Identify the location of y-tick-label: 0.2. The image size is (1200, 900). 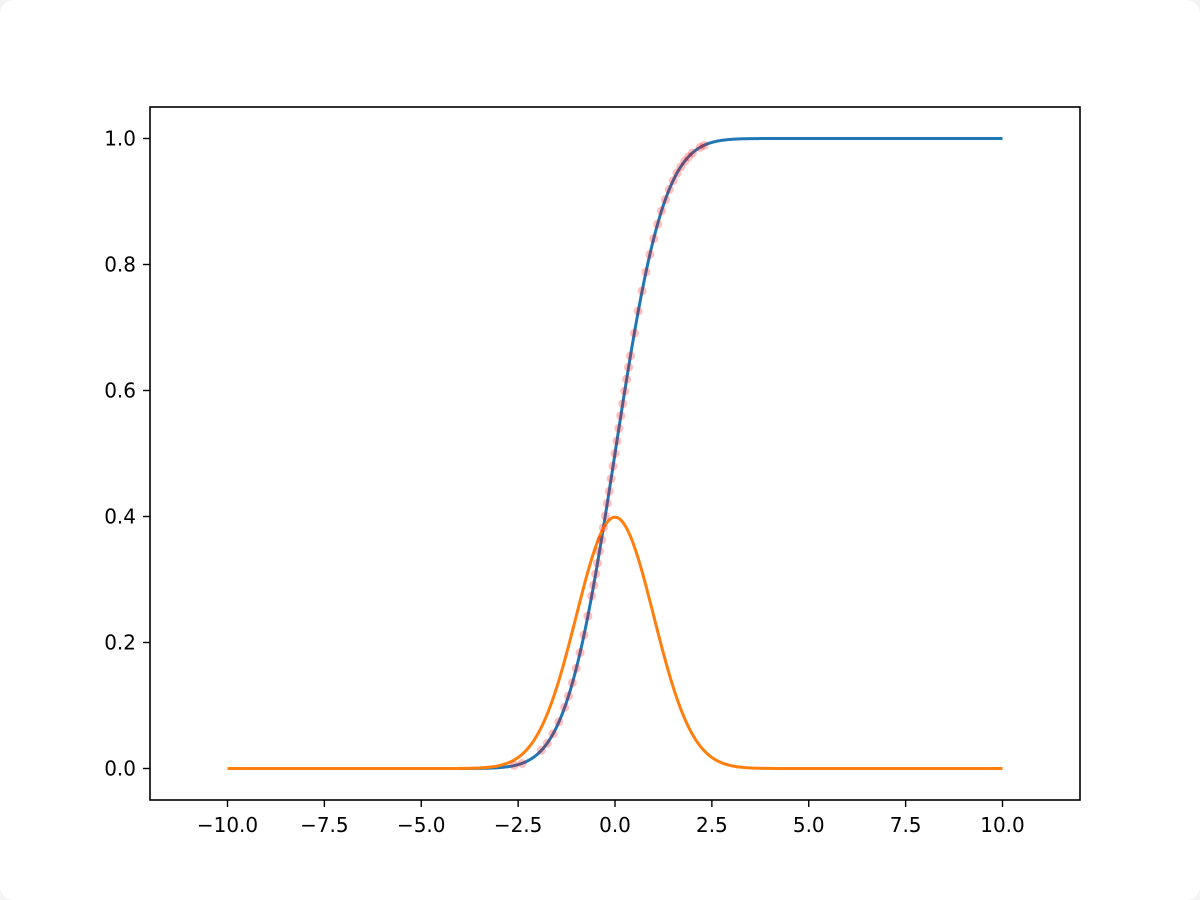
(120, 643).